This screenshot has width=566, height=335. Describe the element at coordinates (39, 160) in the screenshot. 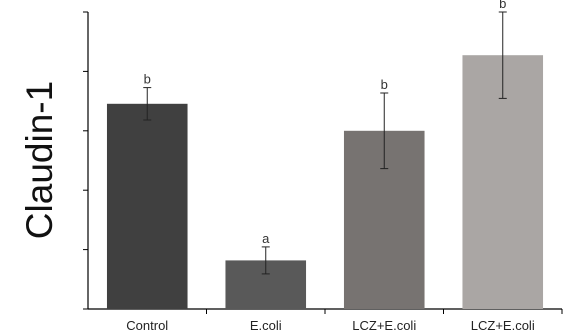

I see `y-axis-title: Claudin-1` at that location.